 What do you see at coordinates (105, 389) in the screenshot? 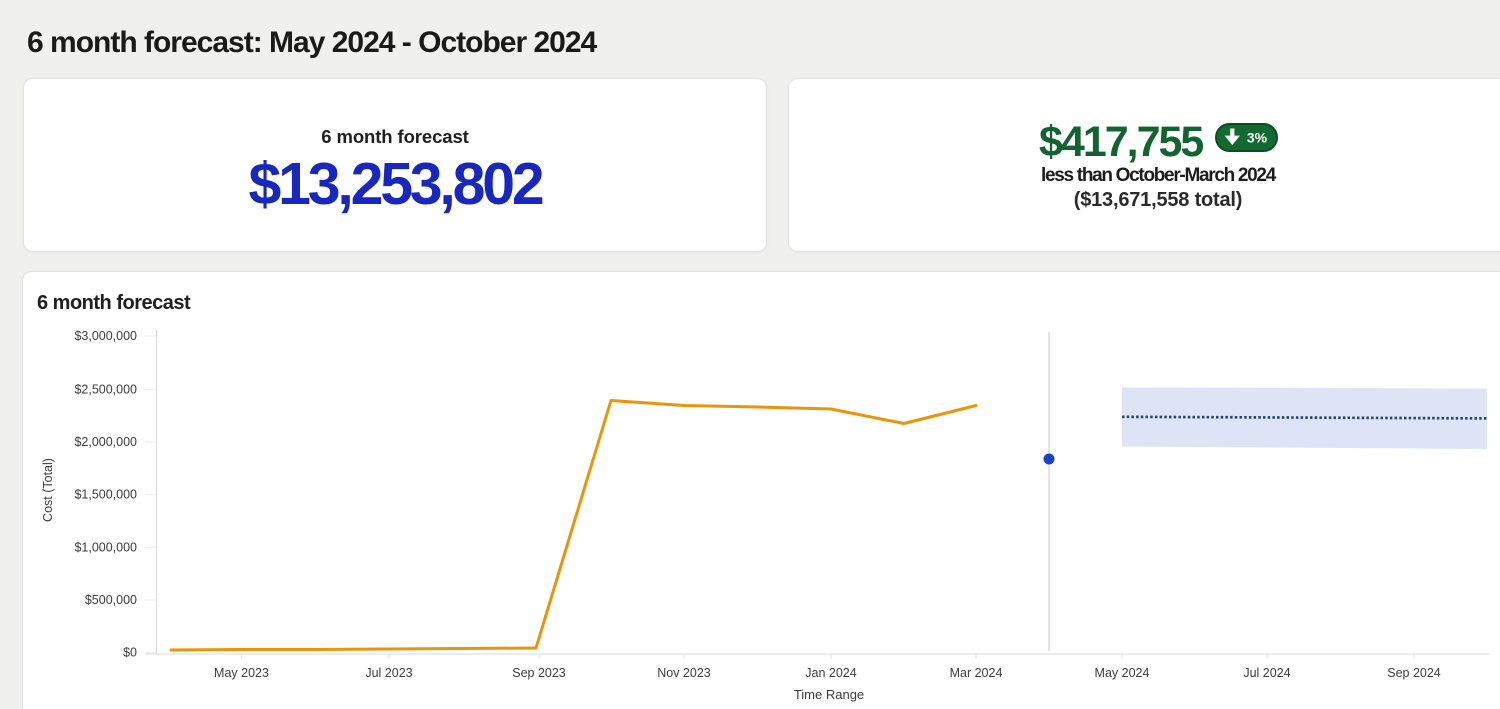
I see `svg-text: $2,500,000` at bounding box center [105, 389].